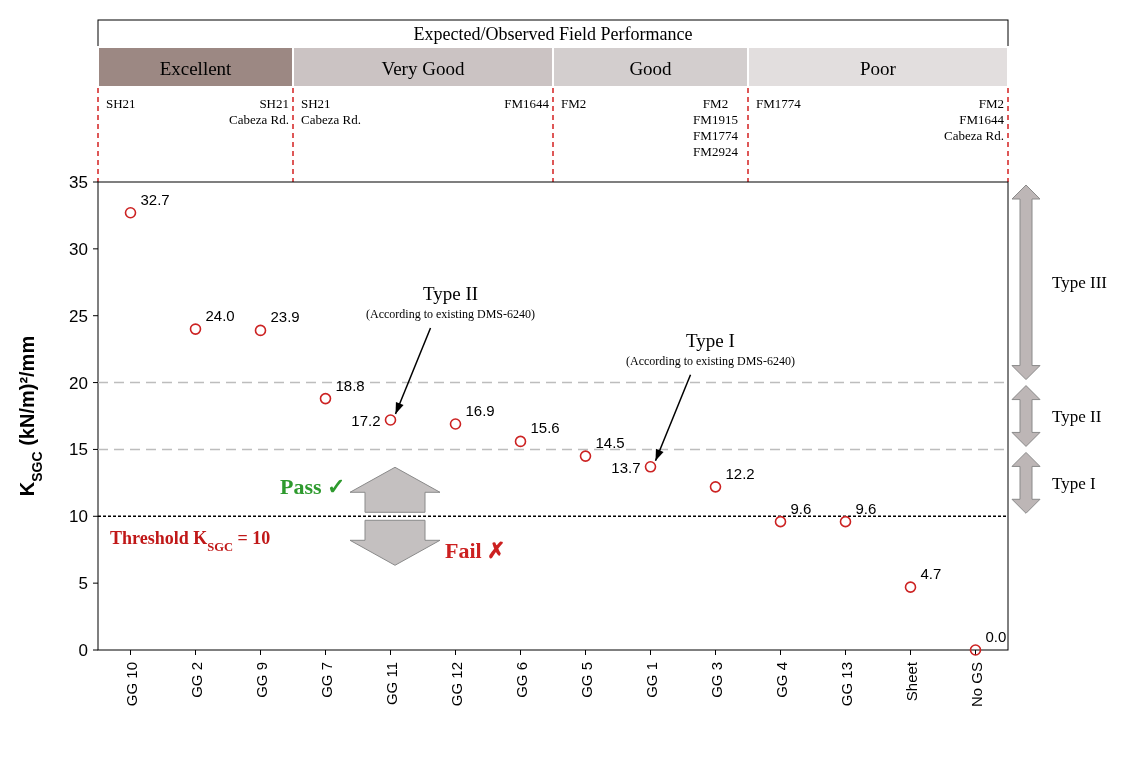 The height and width of the screenshot is (763, 1139). Describe the element at coordinates (350, 385) in the screenshot. I see `data-label: 18.8` at that location.